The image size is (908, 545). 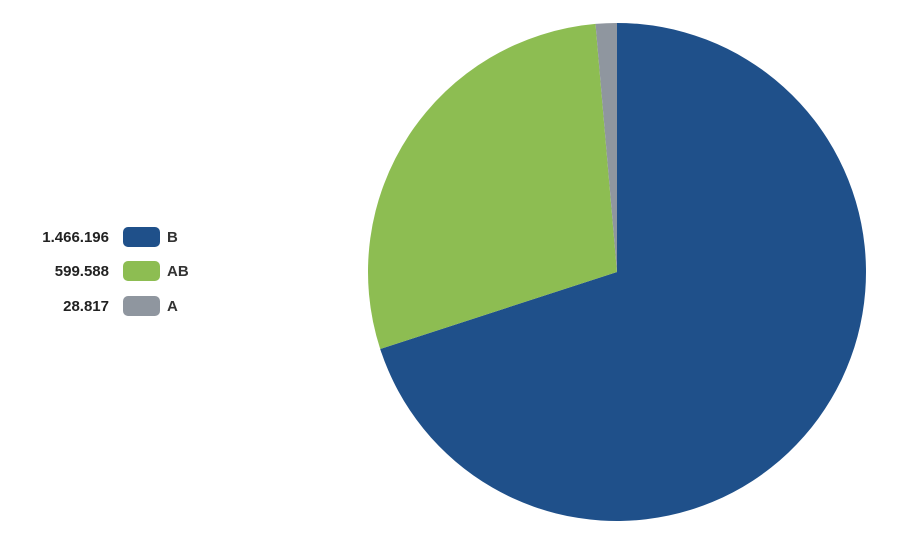 What do you see at coordinates (178, 271) in the screenshot?
I see `legend-label: AB` at bounding box center [178, 271].